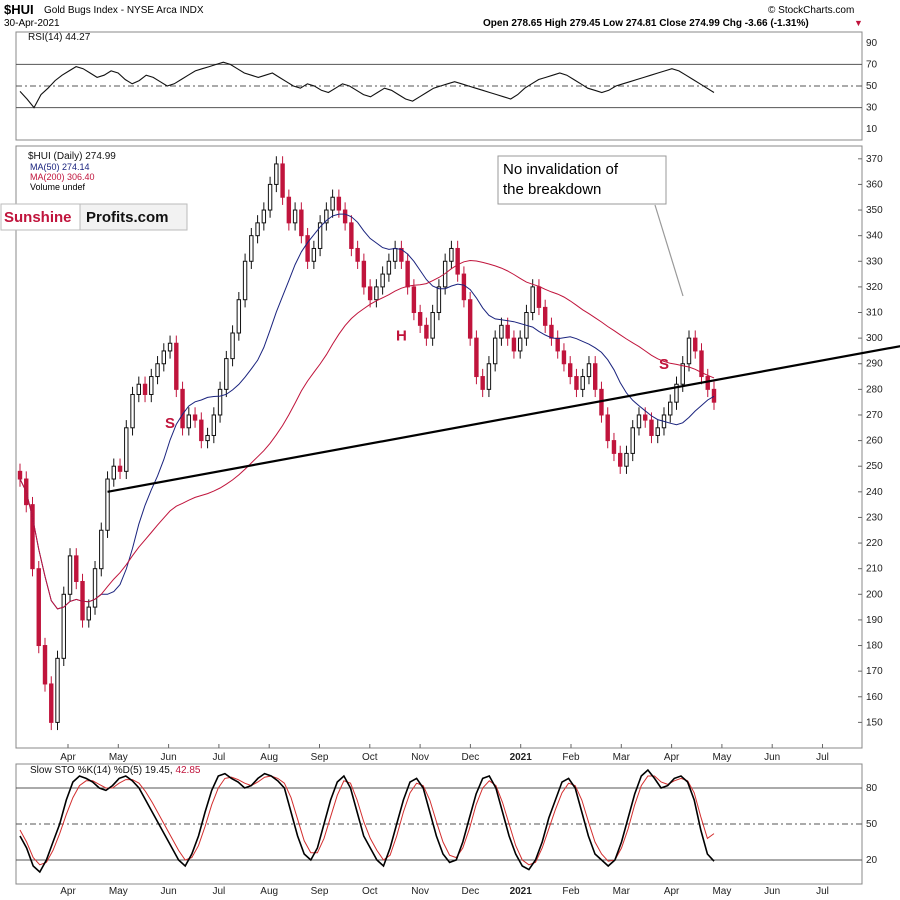 The height and width of the screenshot is (900, 900). I want to click on legend-ma200: MA(200) 306.40, so click(62, 177).